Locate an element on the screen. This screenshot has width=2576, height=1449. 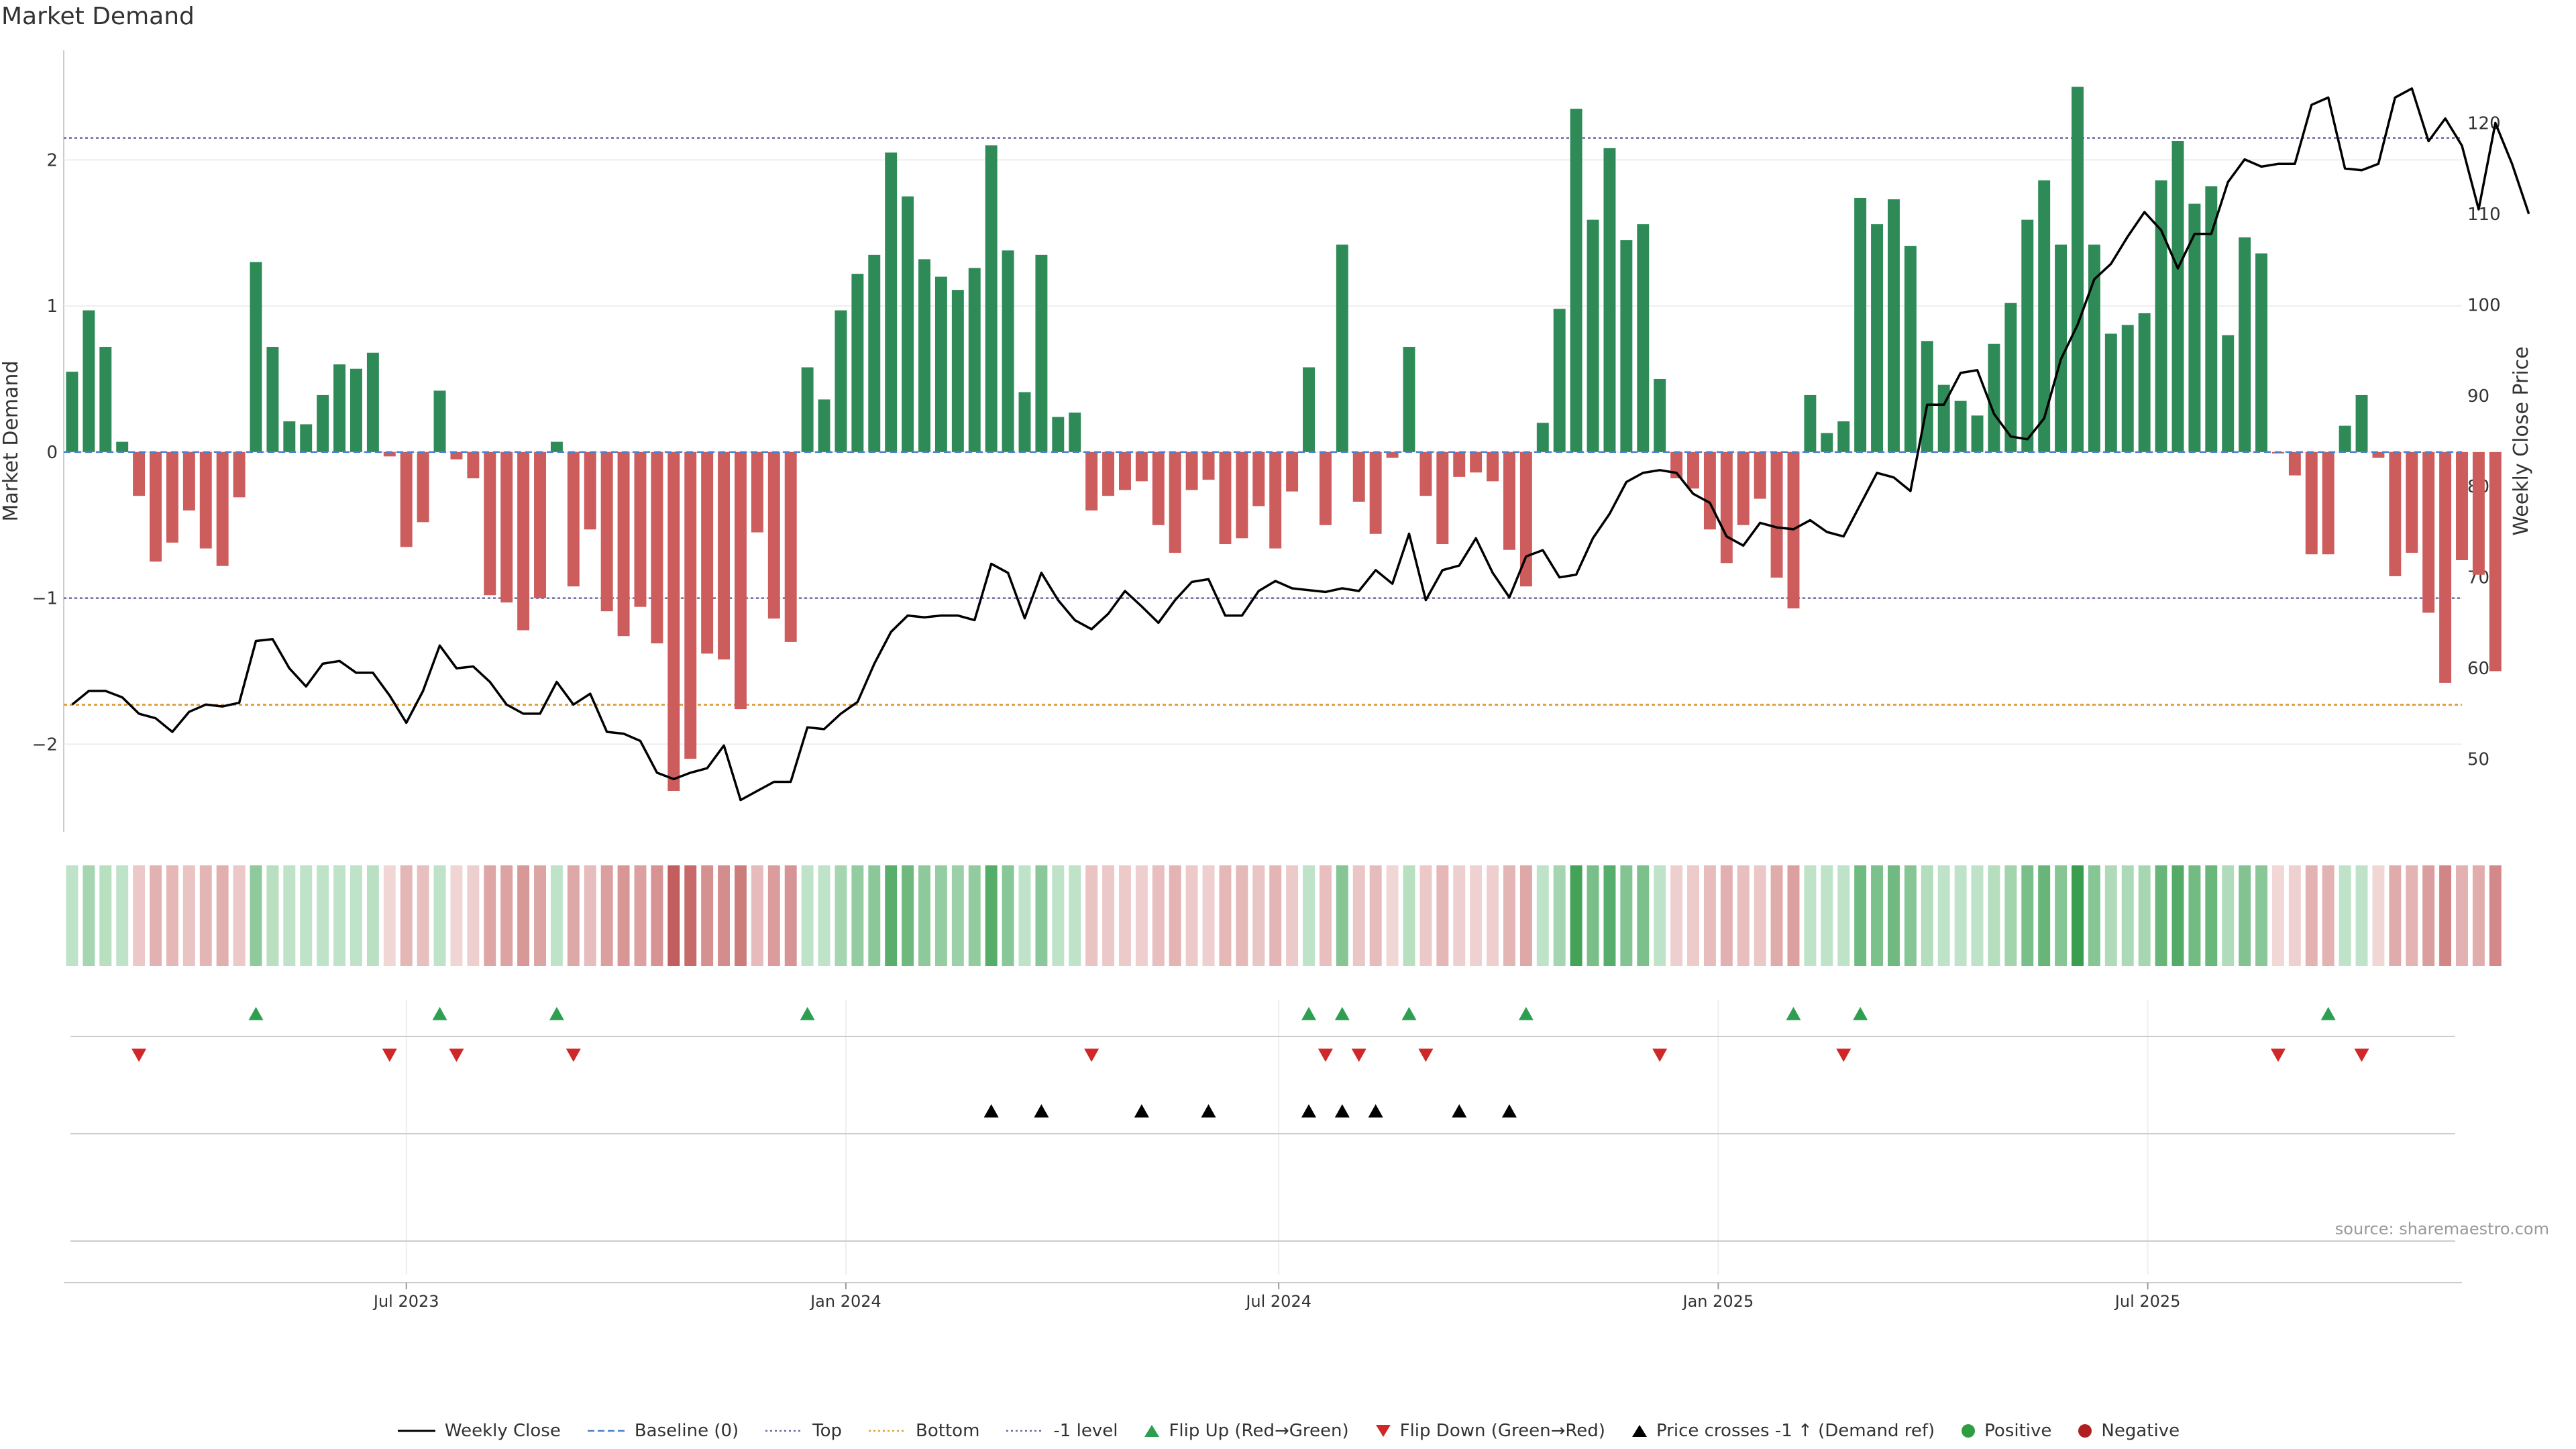
legend-label: Price crosses -1 ↑ (Demand ref) is located at coordinates (1795, 1431).